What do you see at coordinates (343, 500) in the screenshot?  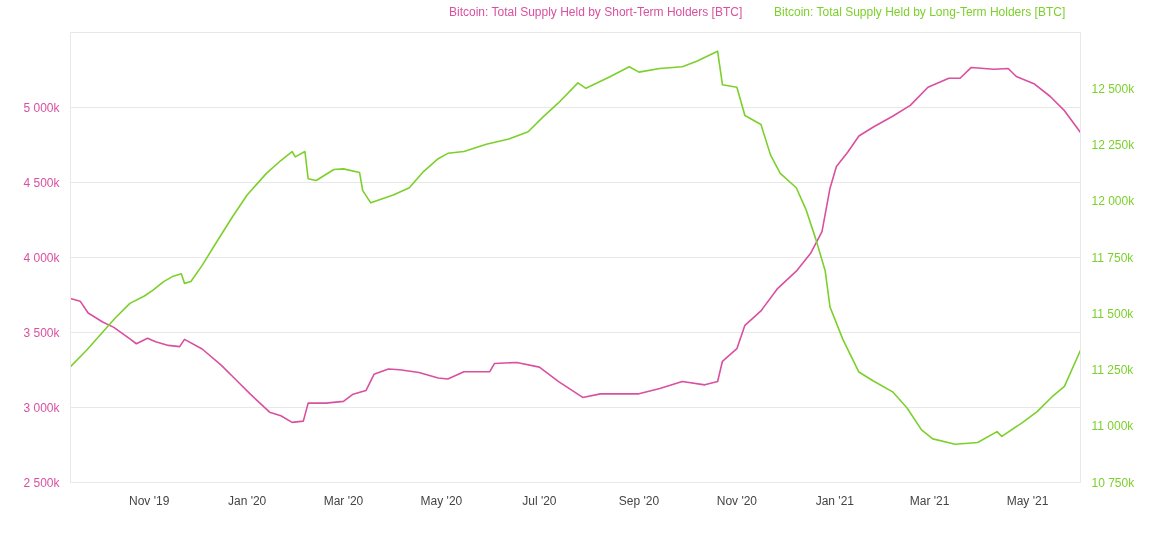 I see `x-tick-label: Mar '20` at bounding box center [343, 500].